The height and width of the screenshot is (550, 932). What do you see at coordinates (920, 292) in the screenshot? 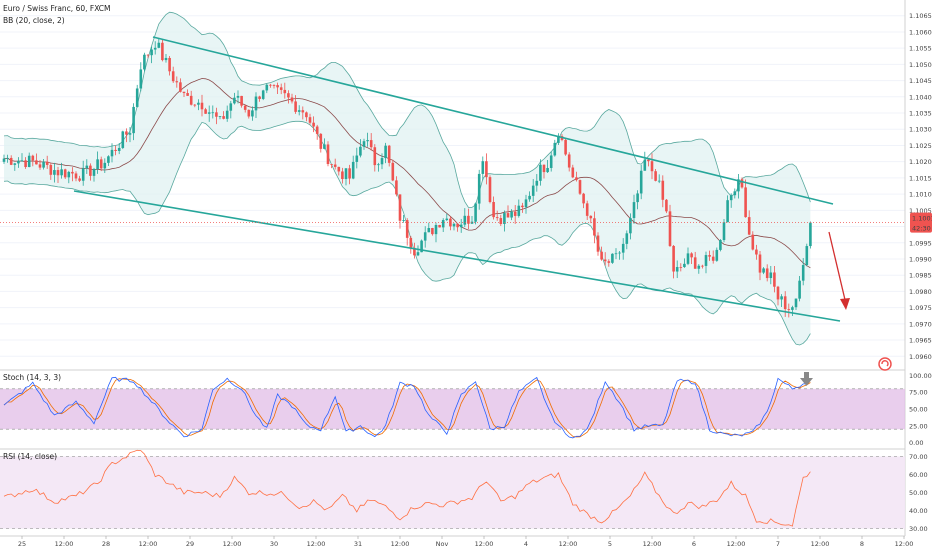
I see `price-tick-label: 1.09800` at bounding box center [920, 292].